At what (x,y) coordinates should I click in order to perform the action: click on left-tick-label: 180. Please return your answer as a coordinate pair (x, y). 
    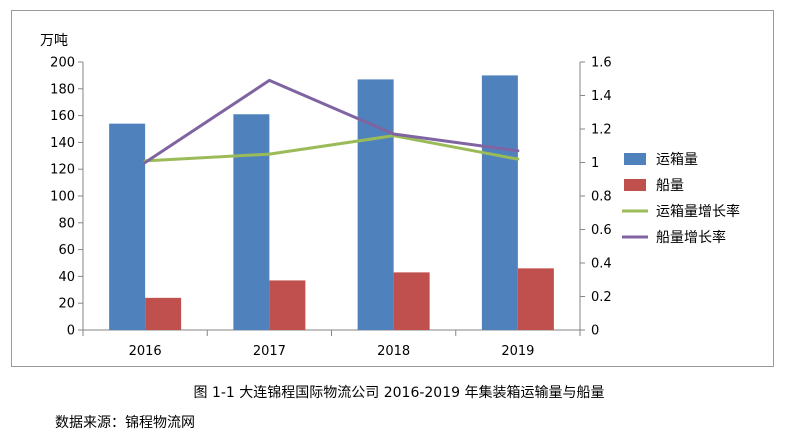
    Looking at the image, I should click on (62, 89).